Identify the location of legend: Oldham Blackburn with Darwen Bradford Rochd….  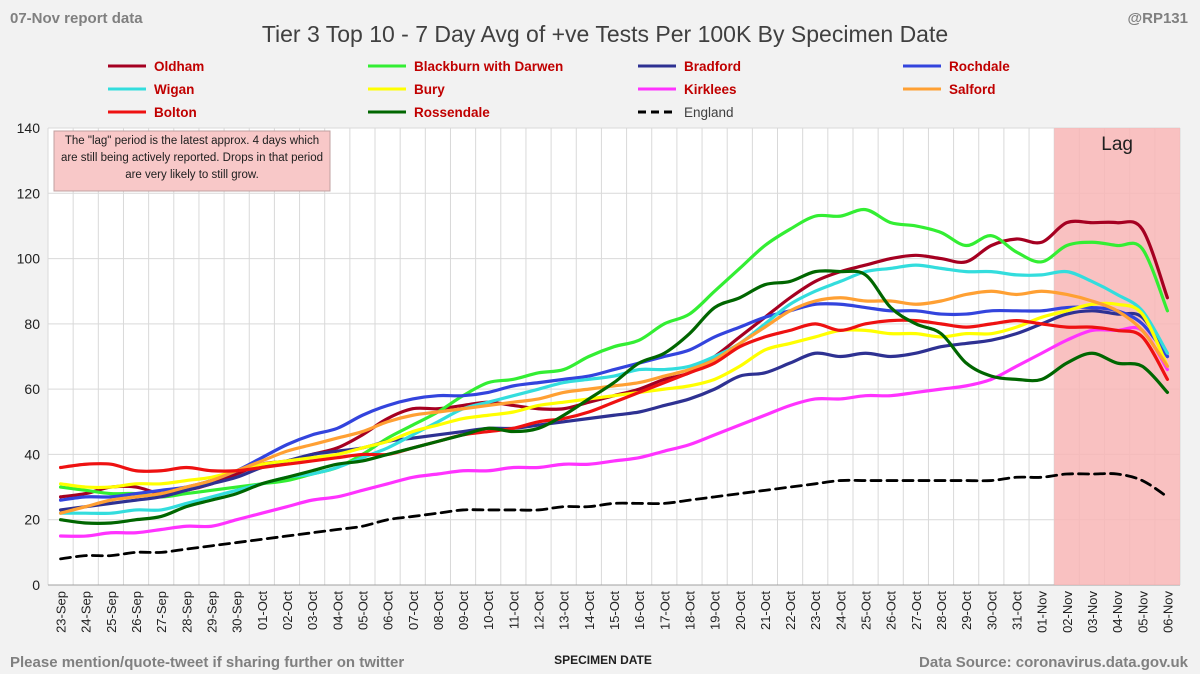
(559, 89).